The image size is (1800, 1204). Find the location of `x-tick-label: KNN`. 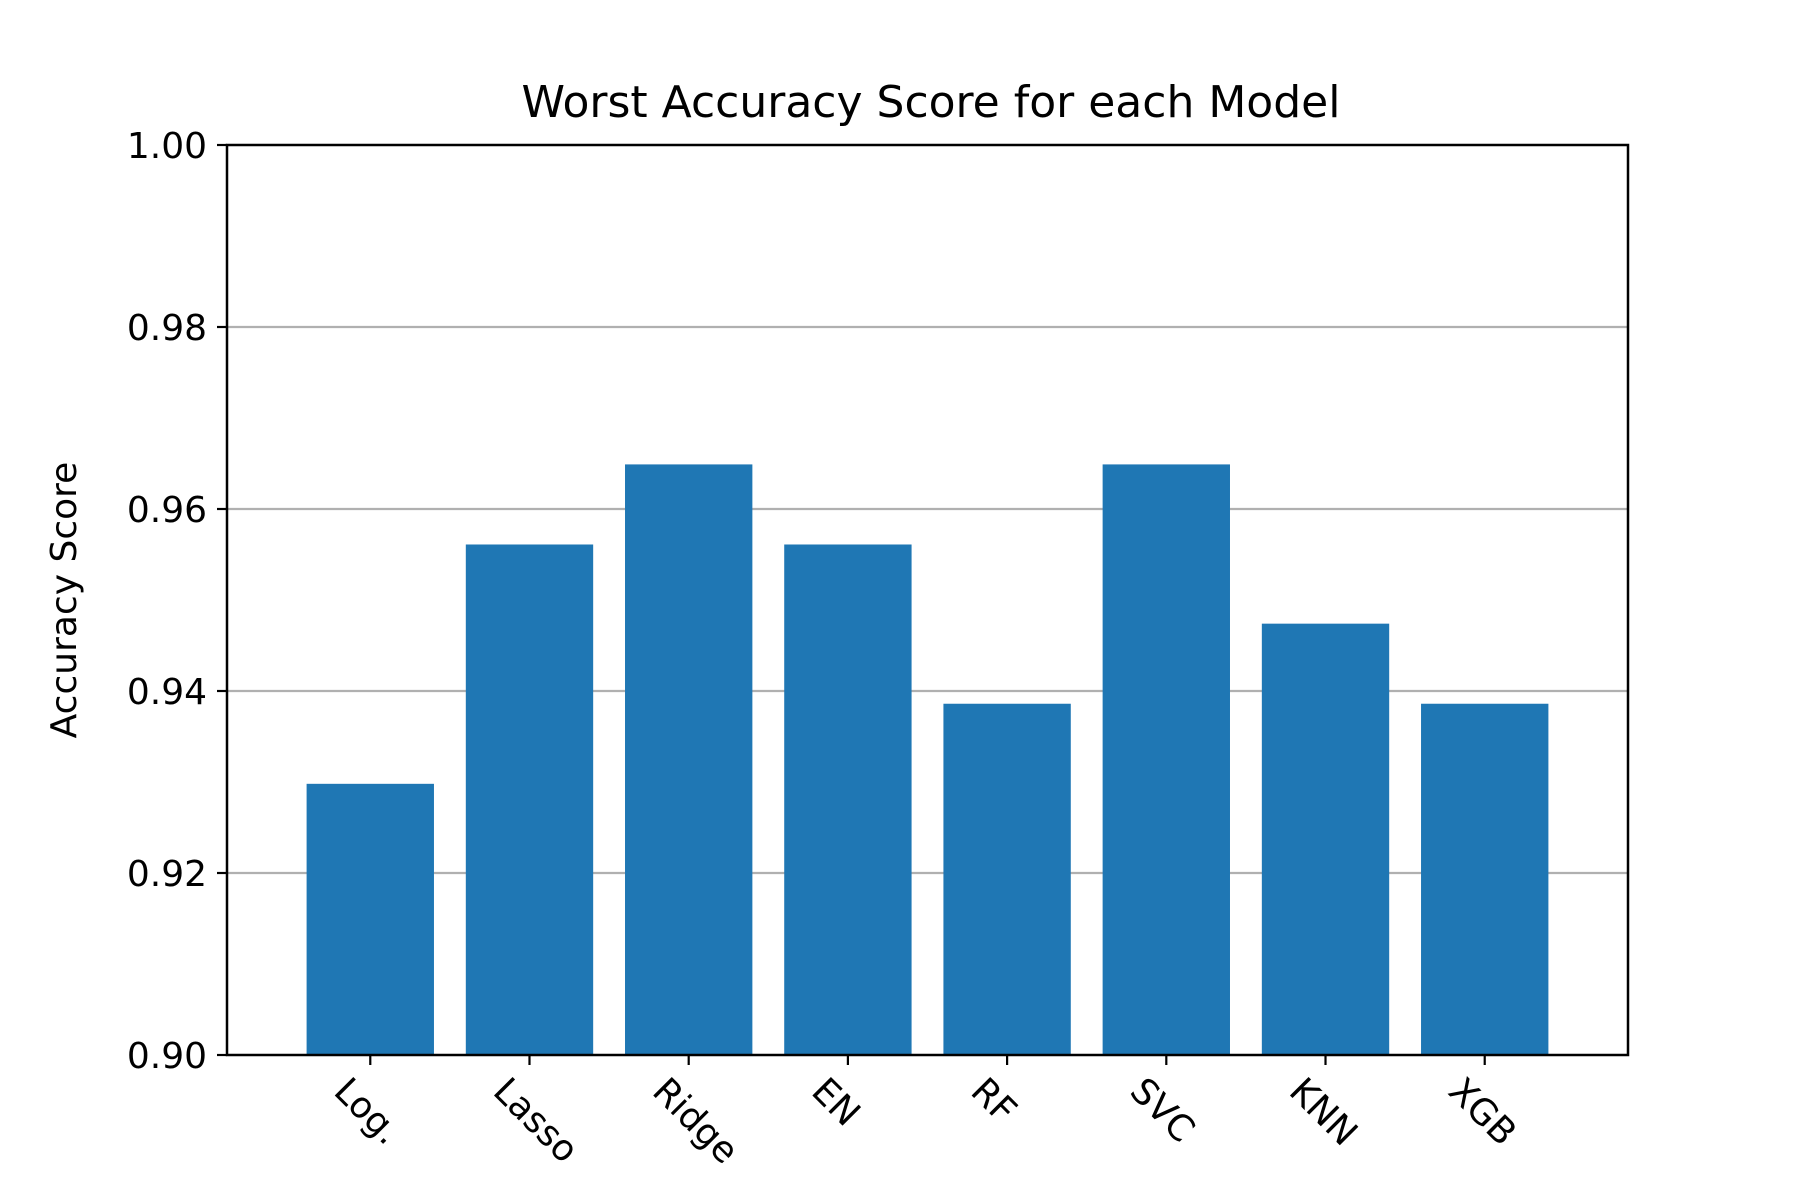

x-tick-label: KNN is located at coordinates (1323, 1112).